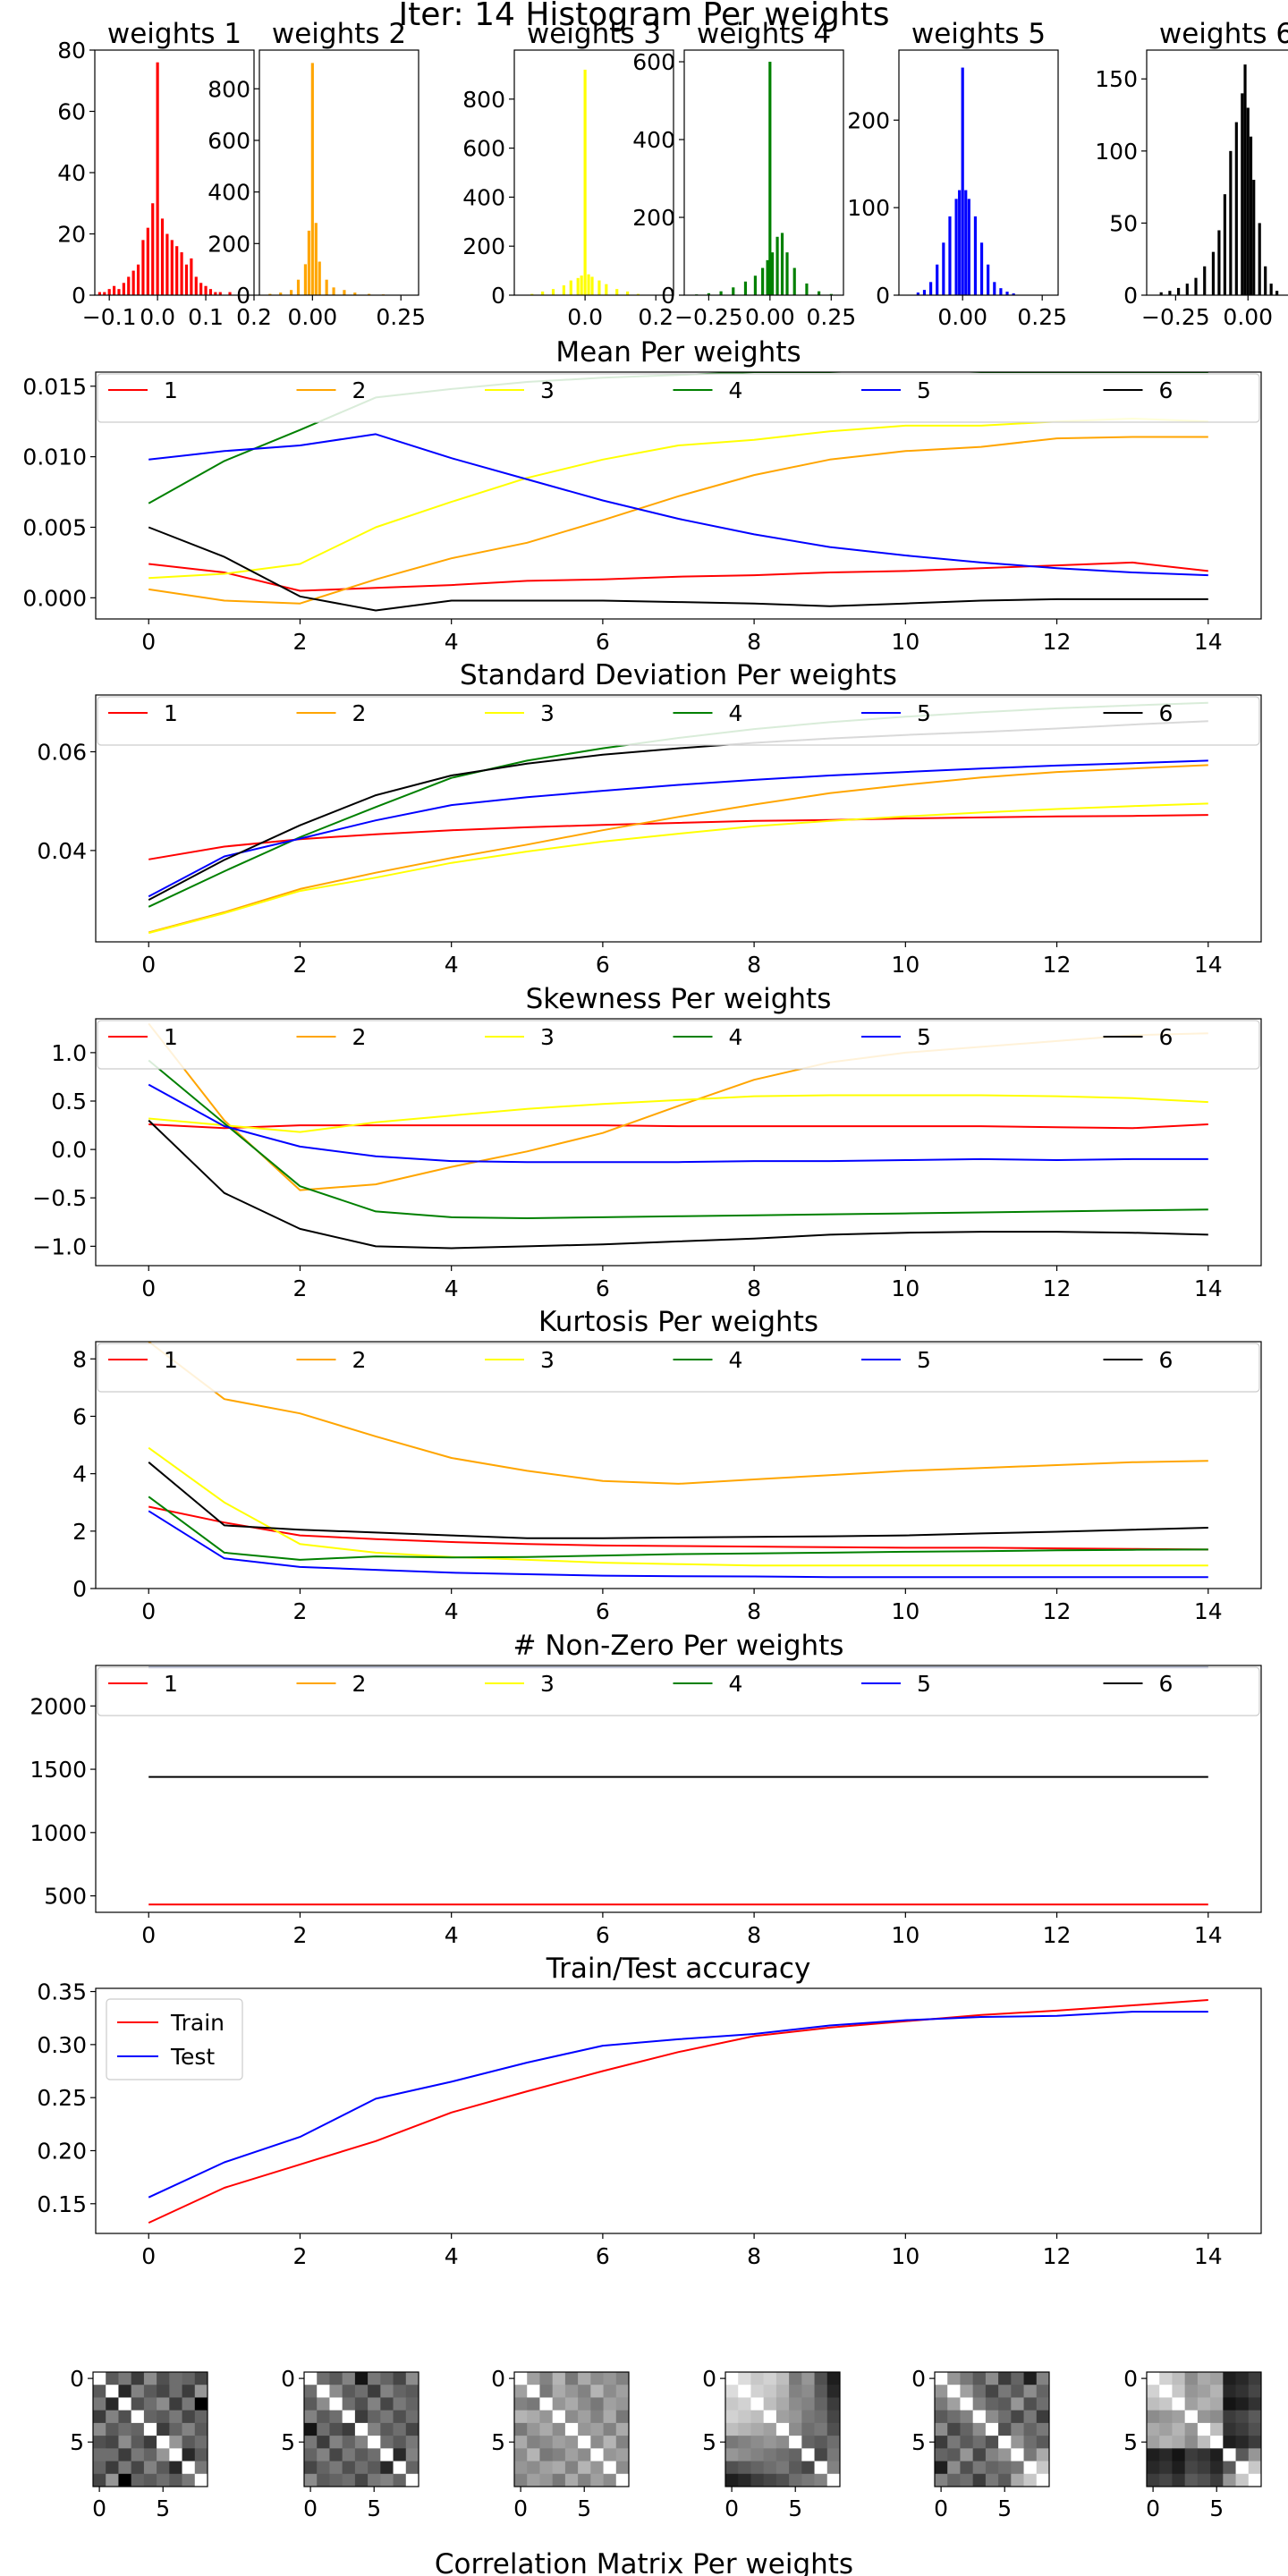  I want to click on y-tick-label: 80, so click(71, 51).